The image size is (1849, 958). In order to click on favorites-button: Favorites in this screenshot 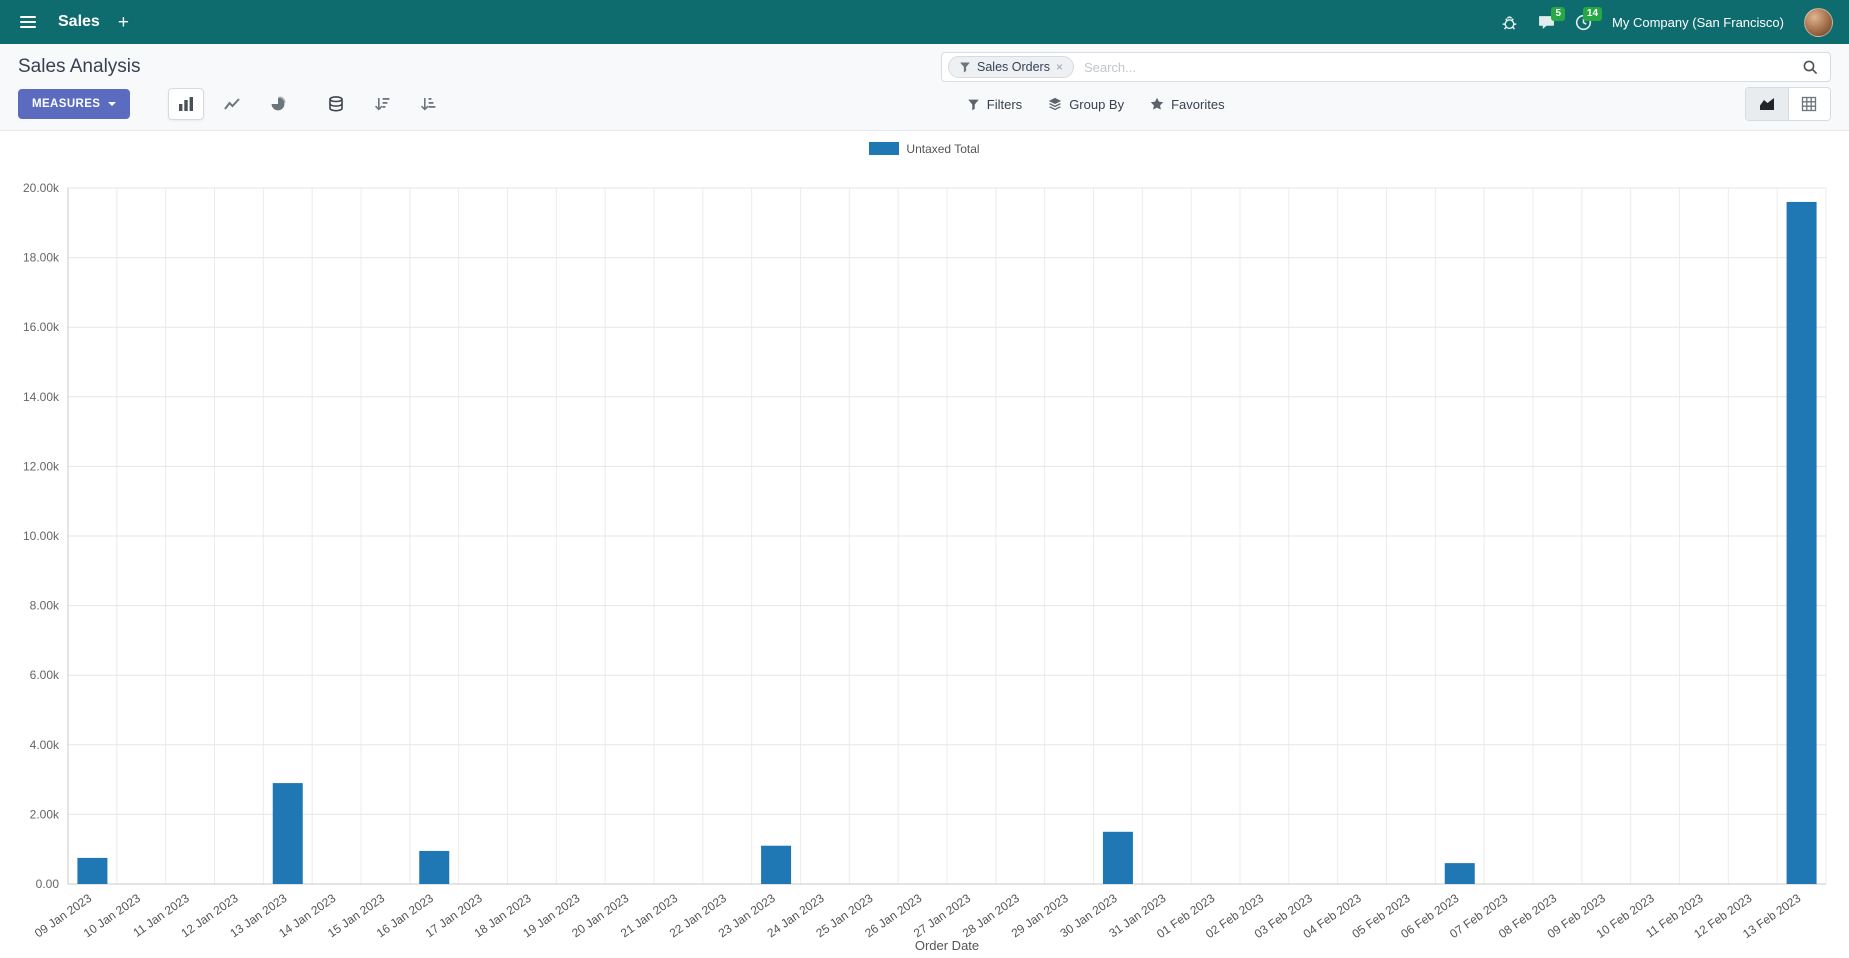, I will do `click(1187, 104)`.